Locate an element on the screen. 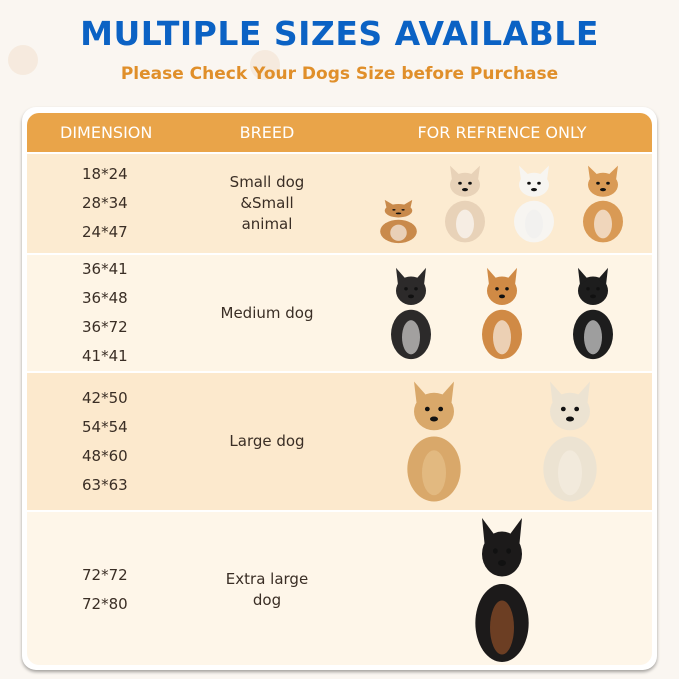 Image resolution: width=679 pixels, height=679 pixels. breed-cell: Extra large dog is located at coordinates (267, 590).